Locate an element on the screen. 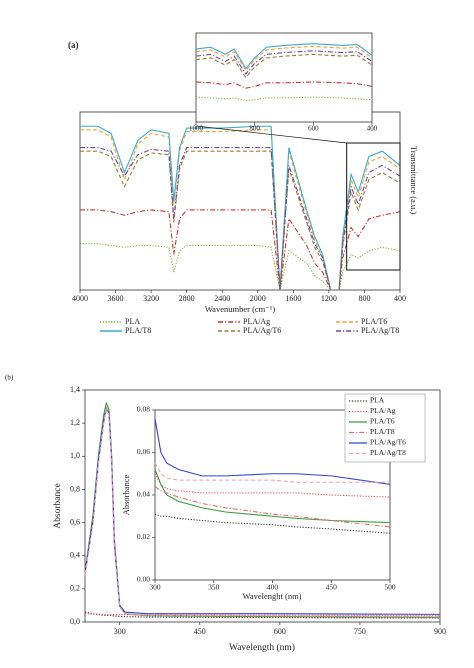  legend-box is located at coordinates (385, 428).